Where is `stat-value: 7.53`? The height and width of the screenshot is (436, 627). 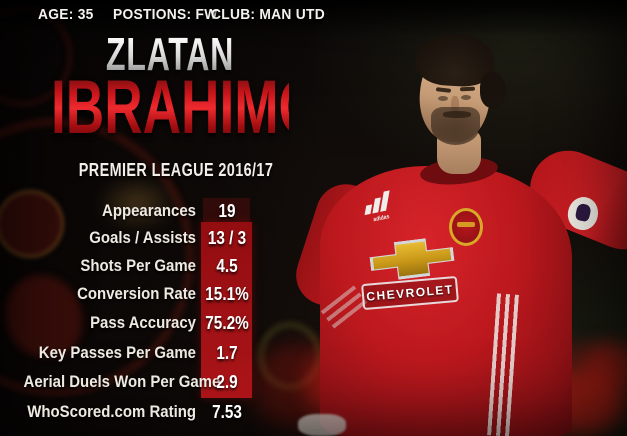 stat-value: 7.53 is located at coordinates (227, 412).